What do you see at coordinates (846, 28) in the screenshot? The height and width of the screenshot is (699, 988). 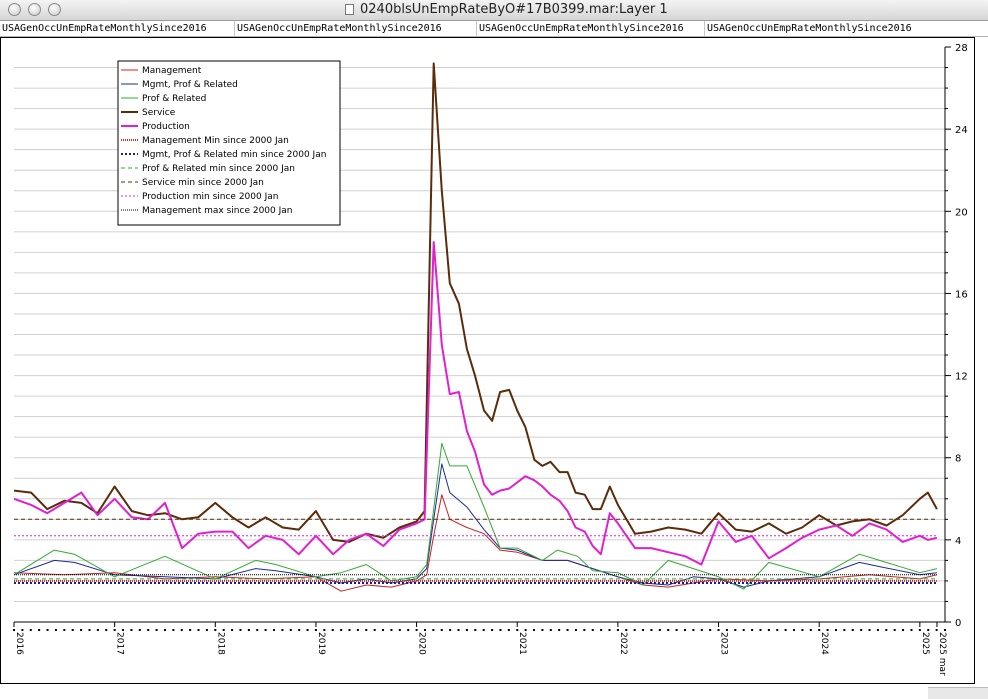 I see `tab-layer-4: USAGenOccUnEmpRateMonthlySince2016` at bounding box center [846, 28].